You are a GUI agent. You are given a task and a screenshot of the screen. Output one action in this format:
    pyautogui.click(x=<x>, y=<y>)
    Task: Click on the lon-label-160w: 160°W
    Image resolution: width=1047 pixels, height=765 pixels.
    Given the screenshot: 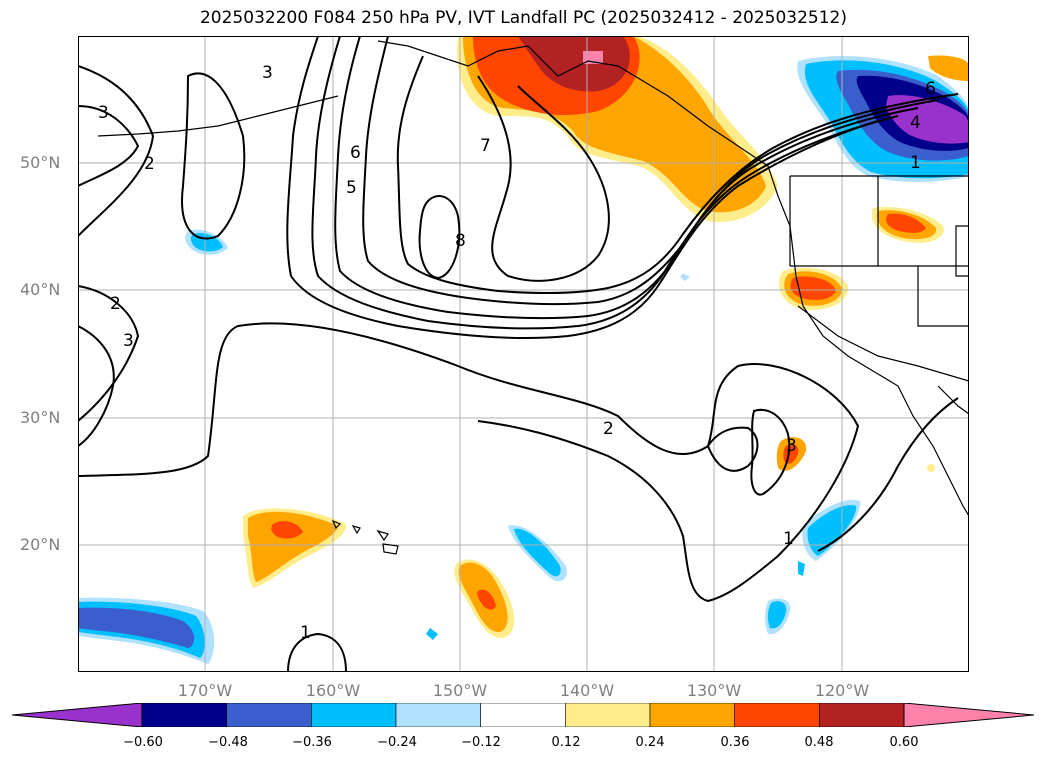 What is the action you would take?
    pyautogui.click(x=333, y=690)
    